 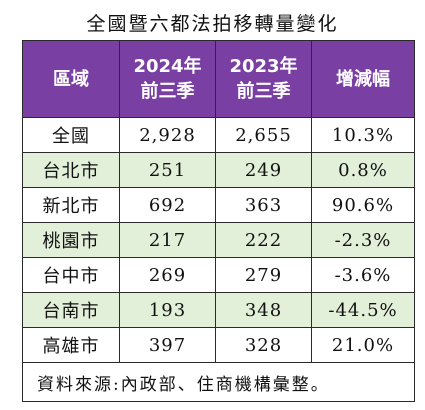 I want to click on table-row: 台中市 269 279 -3.6%, so click(x=218, y=275).